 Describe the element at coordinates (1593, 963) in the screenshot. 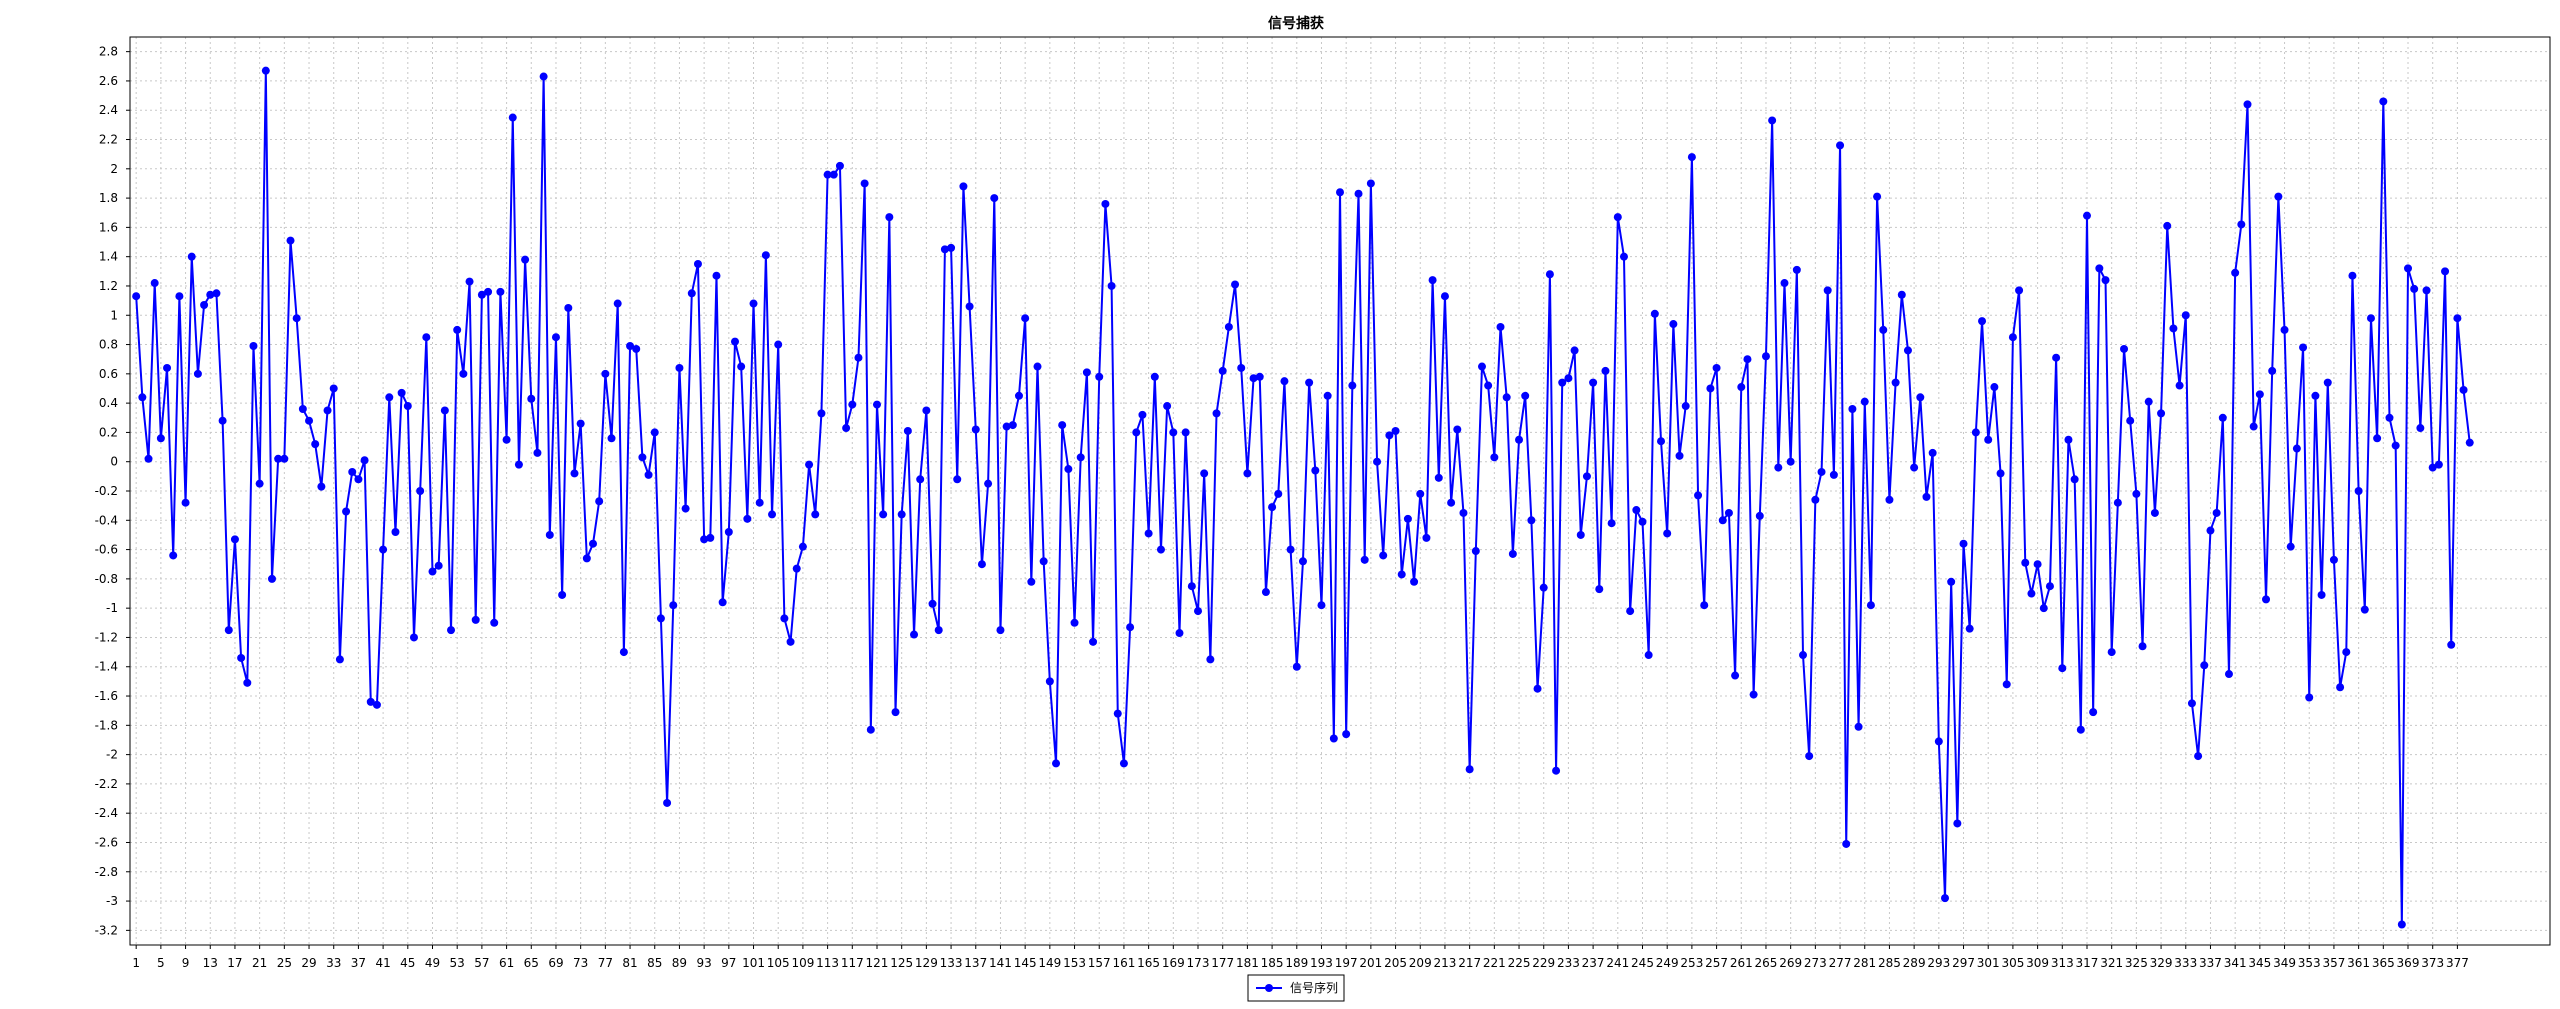

I see `x-tick-label: 237` at that location.